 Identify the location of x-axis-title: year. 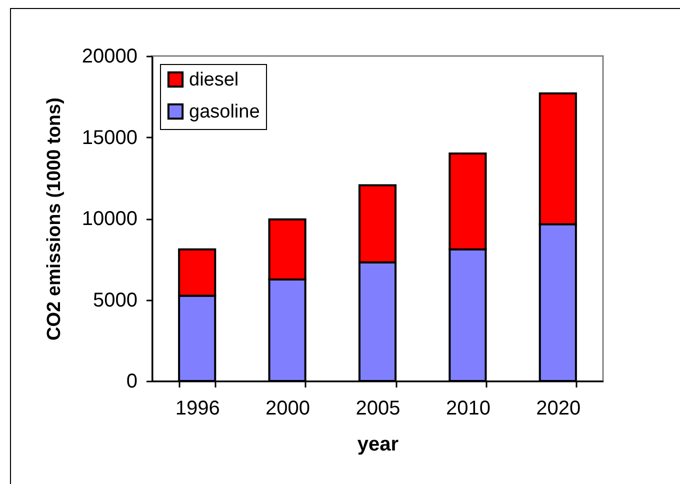
(378, 445).